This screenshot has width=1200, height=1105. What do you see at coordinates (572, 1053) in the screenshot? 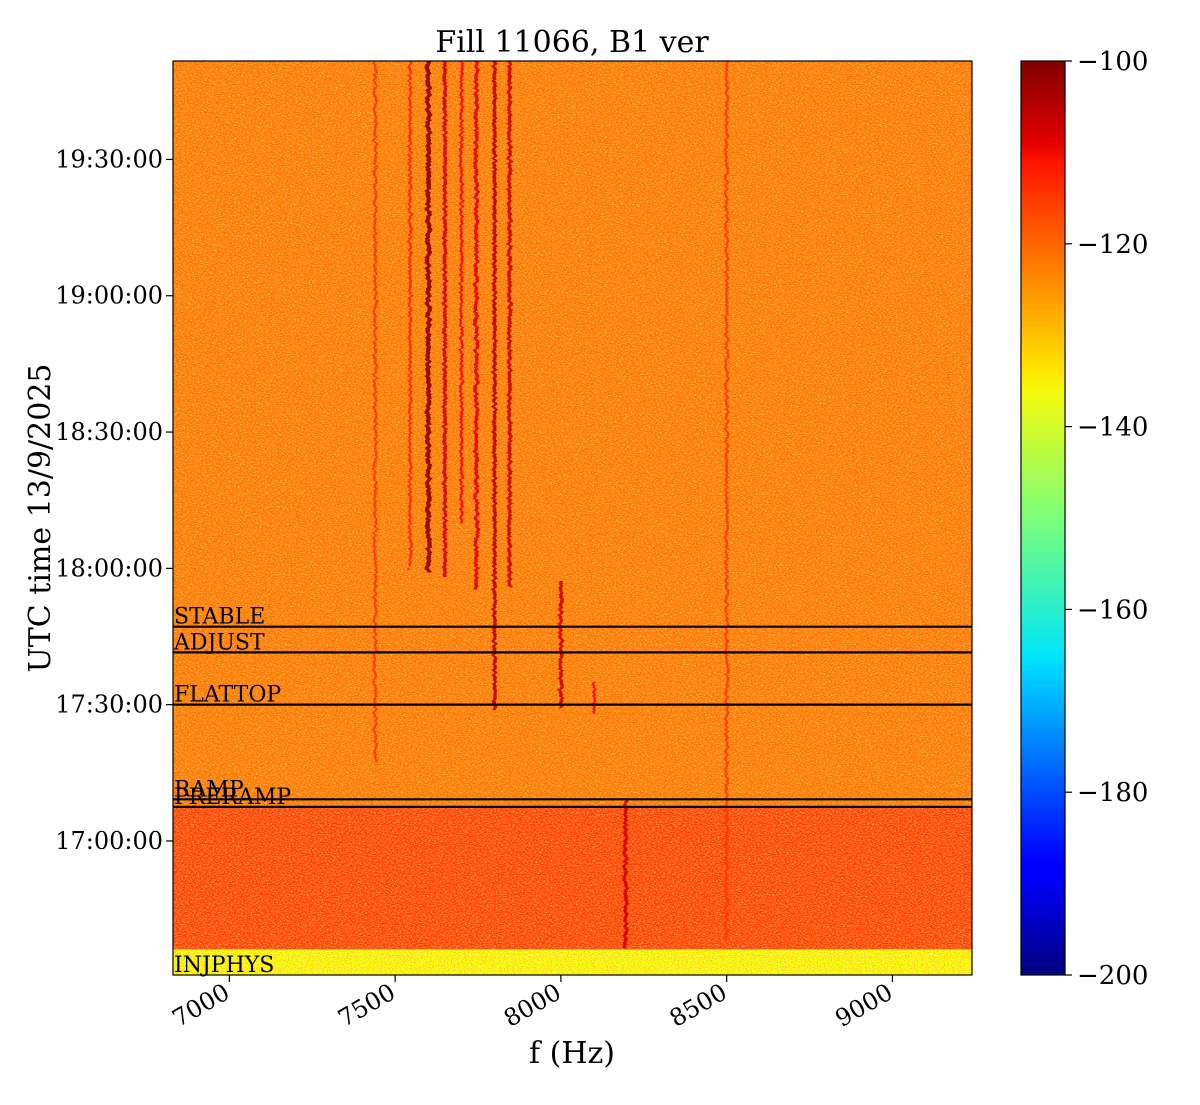
I see `x-axis-label: f (Hz)` at bounding box center [572, 1053].